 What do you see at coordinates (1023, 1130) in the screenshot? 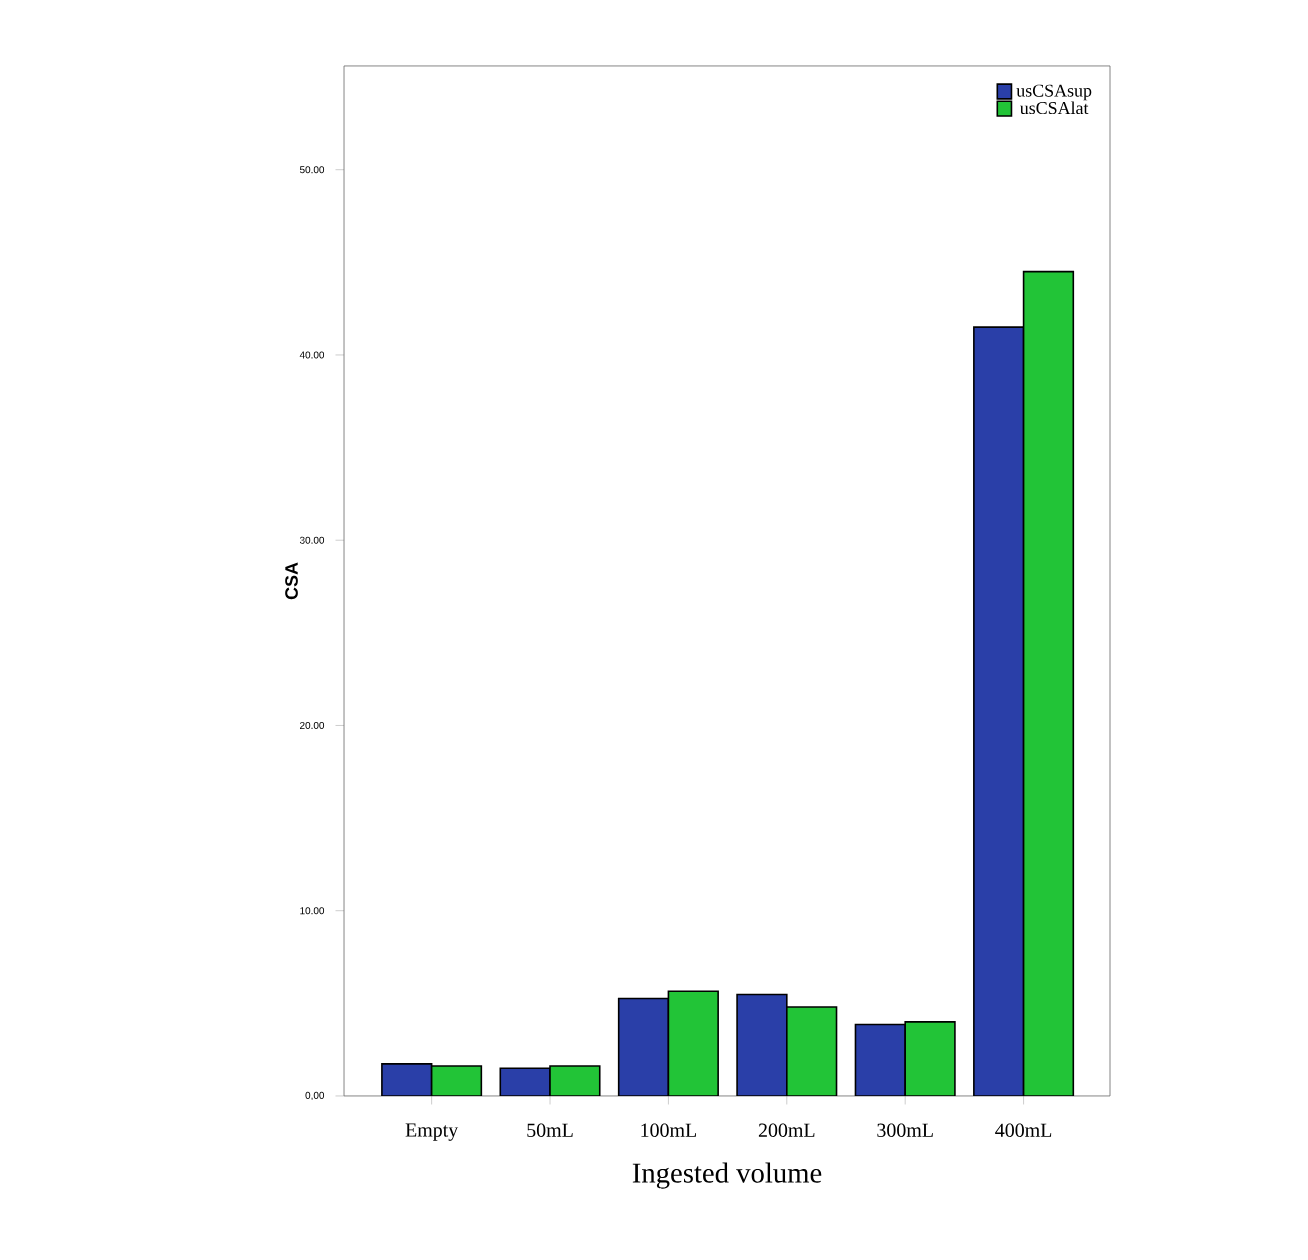
I see `x-tick-label: 400mL` at bounding box center [1023, 1130].